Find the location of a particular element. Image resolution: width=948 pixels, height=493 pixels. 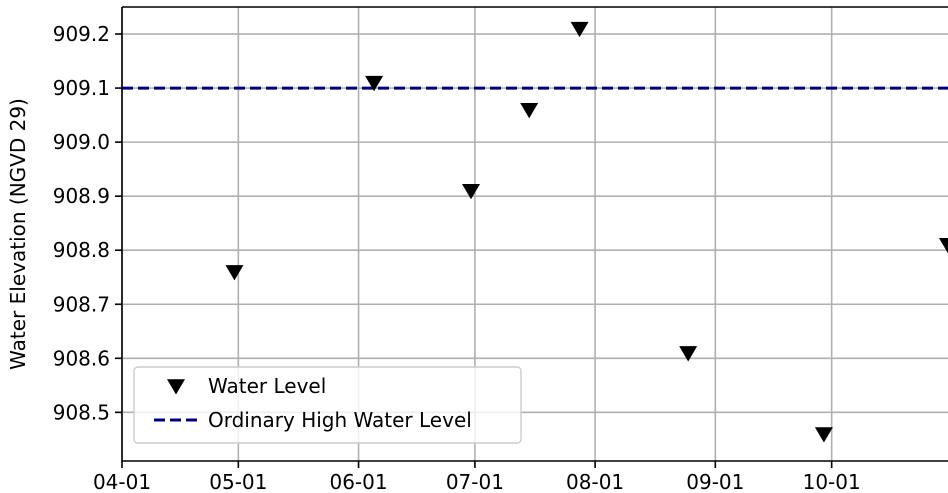

x-tick-label: 07-01 is located at coordinates (475, 481).